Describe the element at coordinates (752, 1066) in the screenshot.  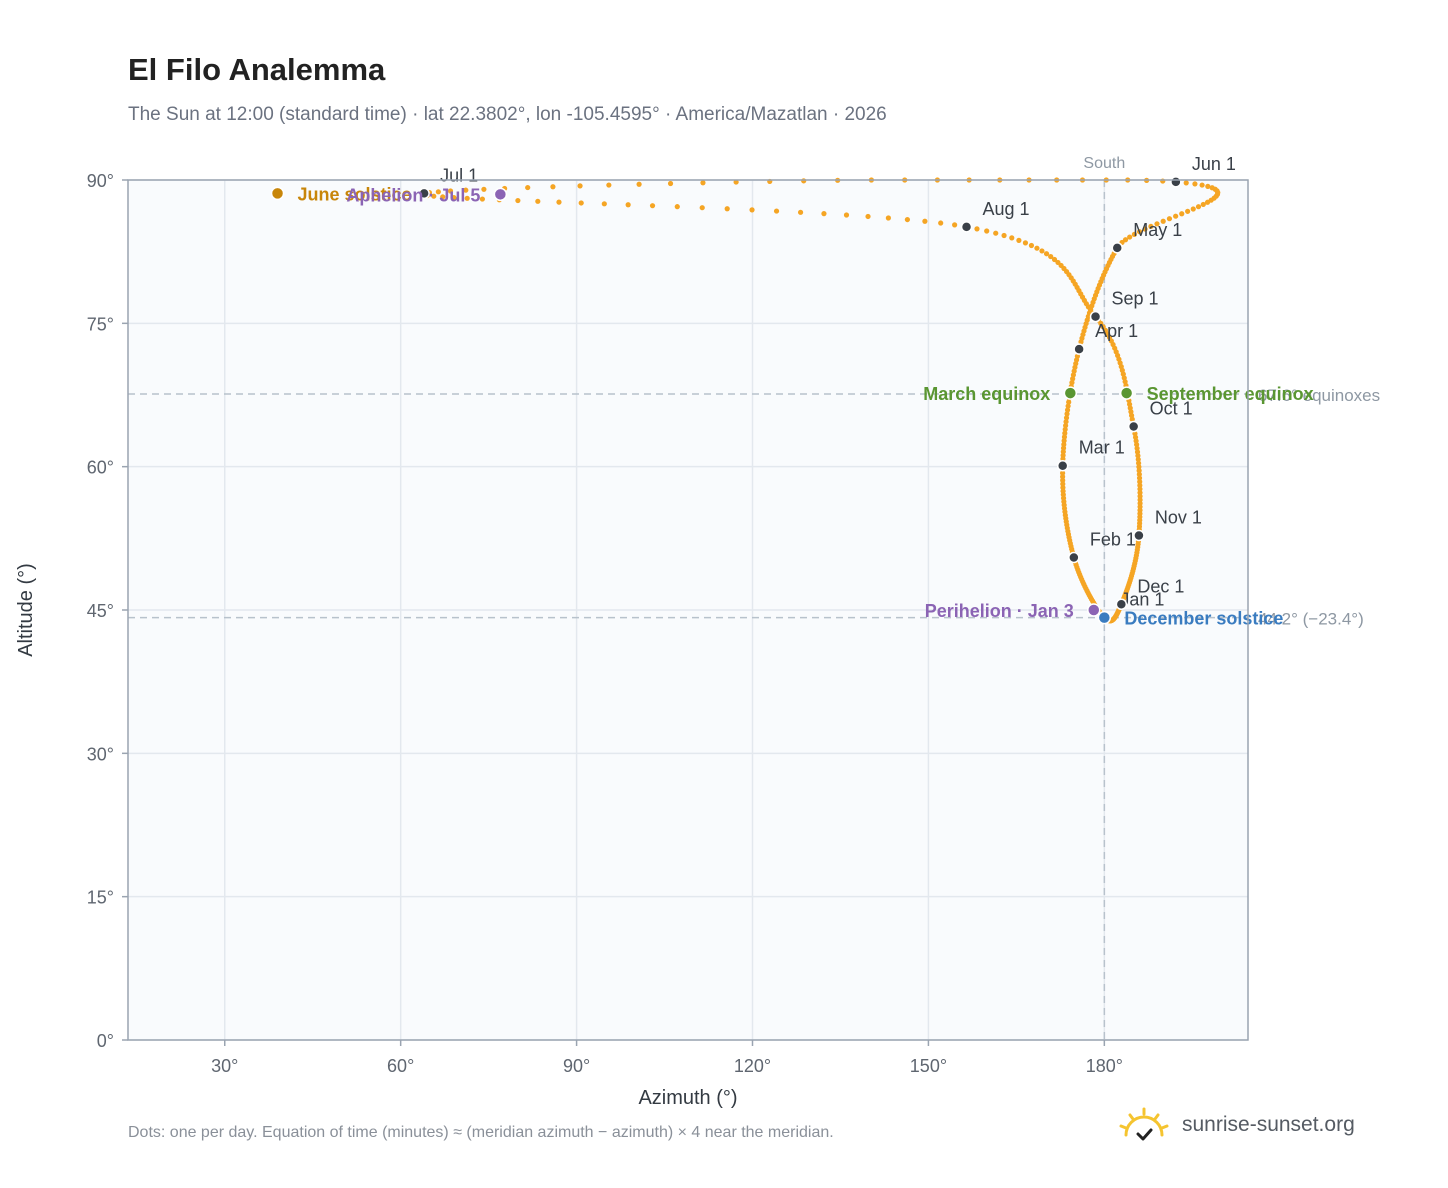
I see `x-tick-label: 120°` at that location.